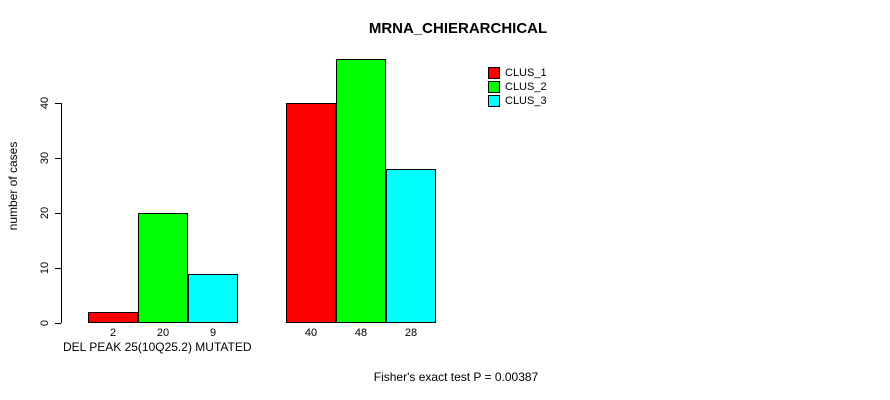 The image size is (890, 400). What do you see at coordinates (113, 333) in the screenshot?
I see `bar-value-label: 2` at bounding box center [113, 333].